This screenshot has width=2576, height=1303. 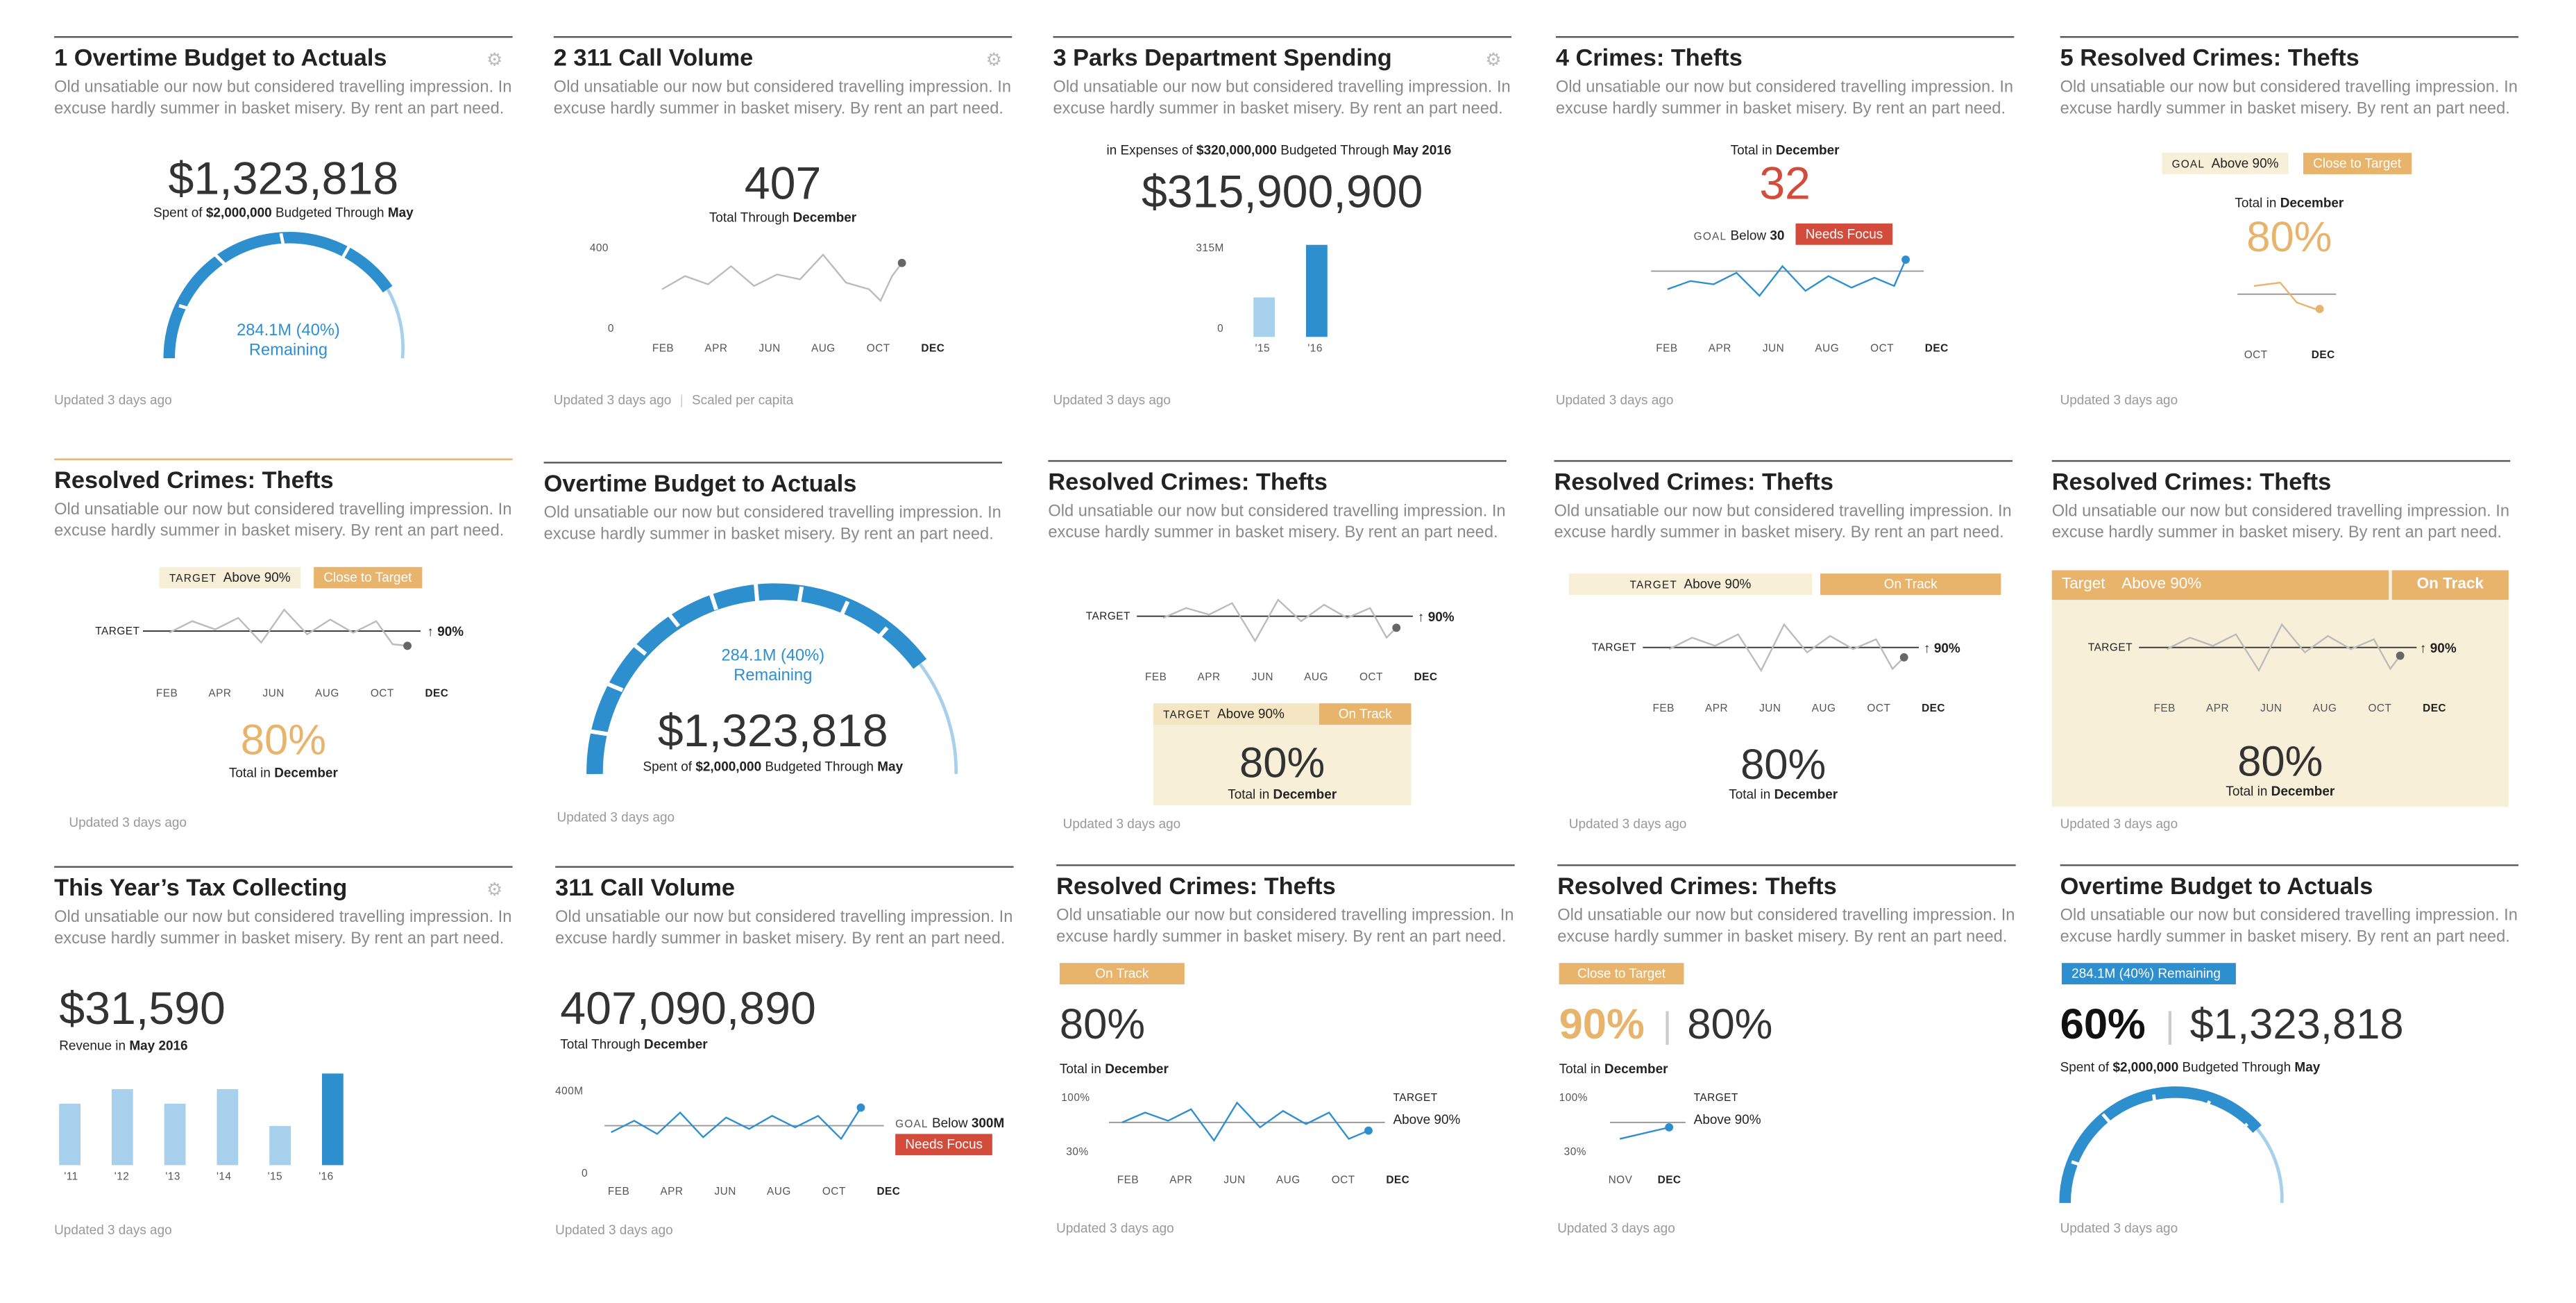 I want to click on card-title: 5 Resolved Crimes: Thefts, so click(x=2209, y=59).